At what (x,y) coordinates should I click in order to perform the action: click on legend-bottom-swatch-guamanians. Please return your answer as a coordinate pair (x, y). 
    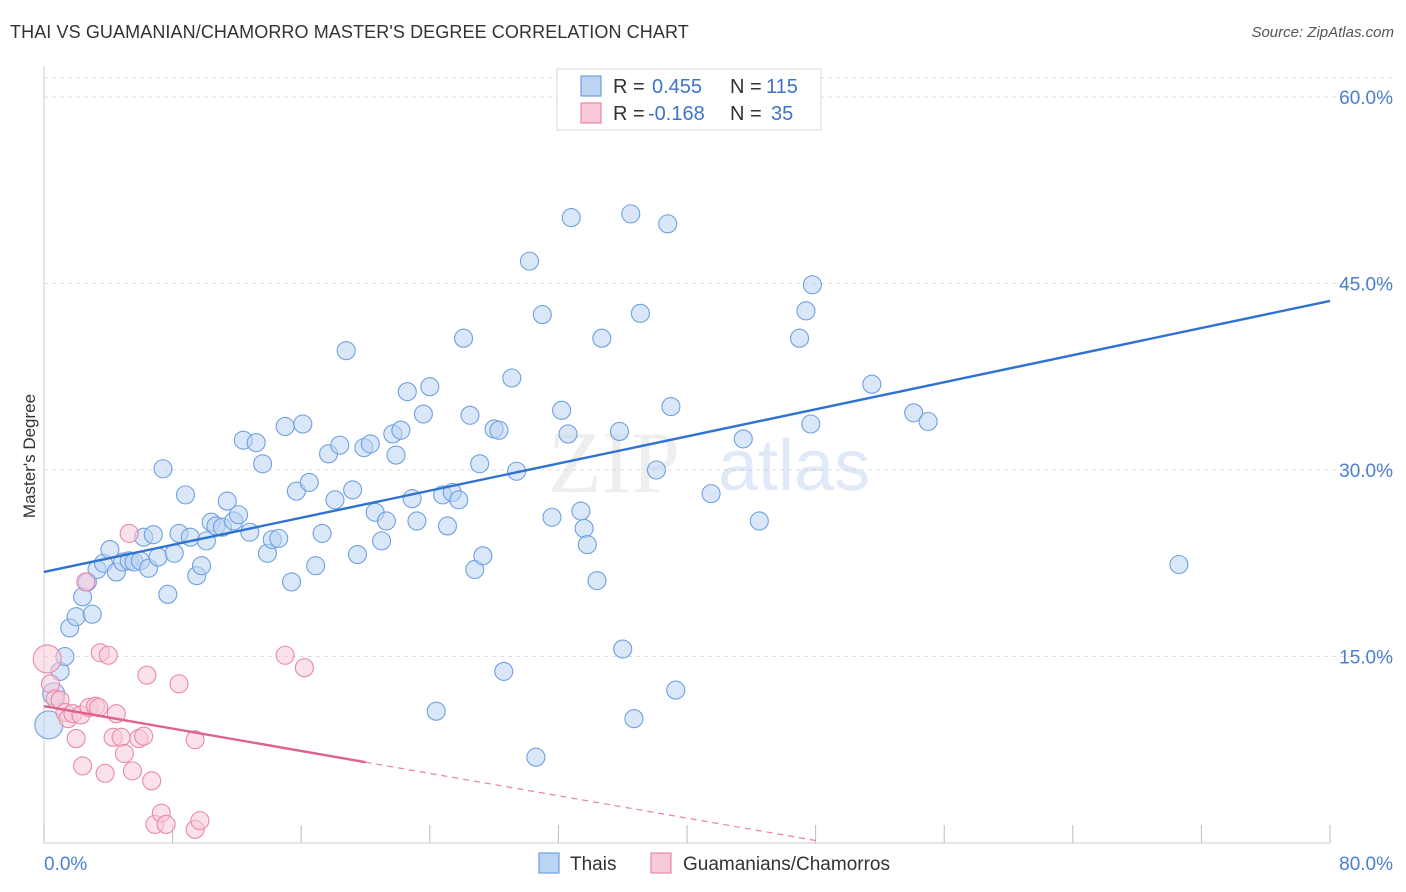
    Looking at the image, I should click on (661, 863).